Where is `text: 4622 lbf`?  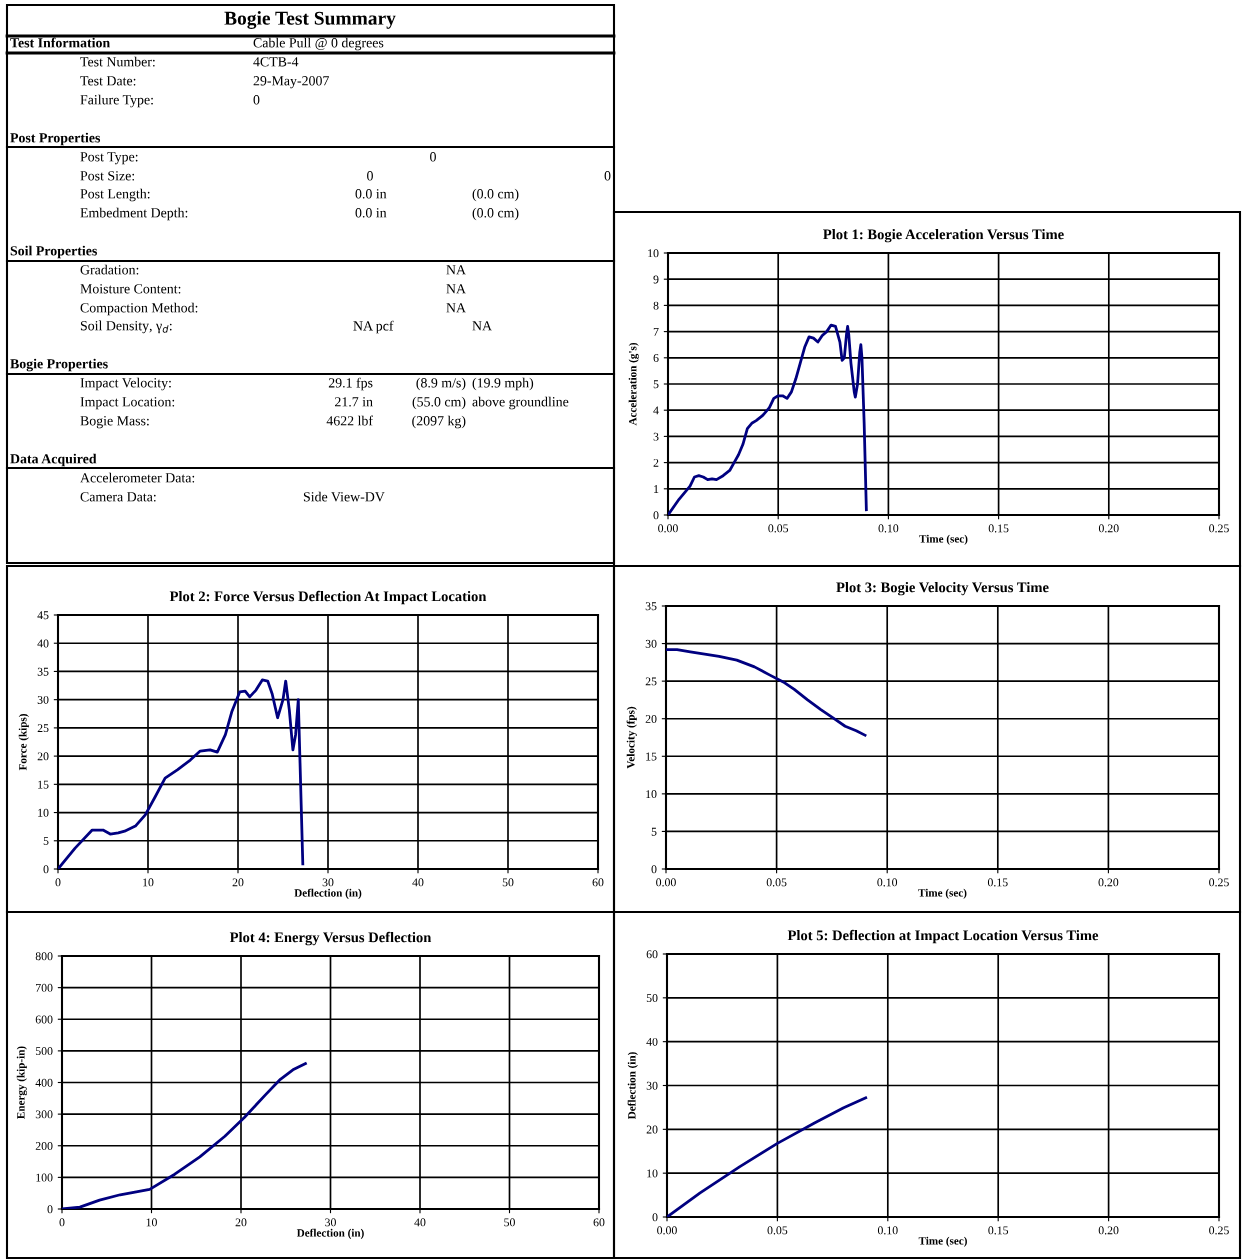 text: 4622 lbf is located at coordinates (349, 420).